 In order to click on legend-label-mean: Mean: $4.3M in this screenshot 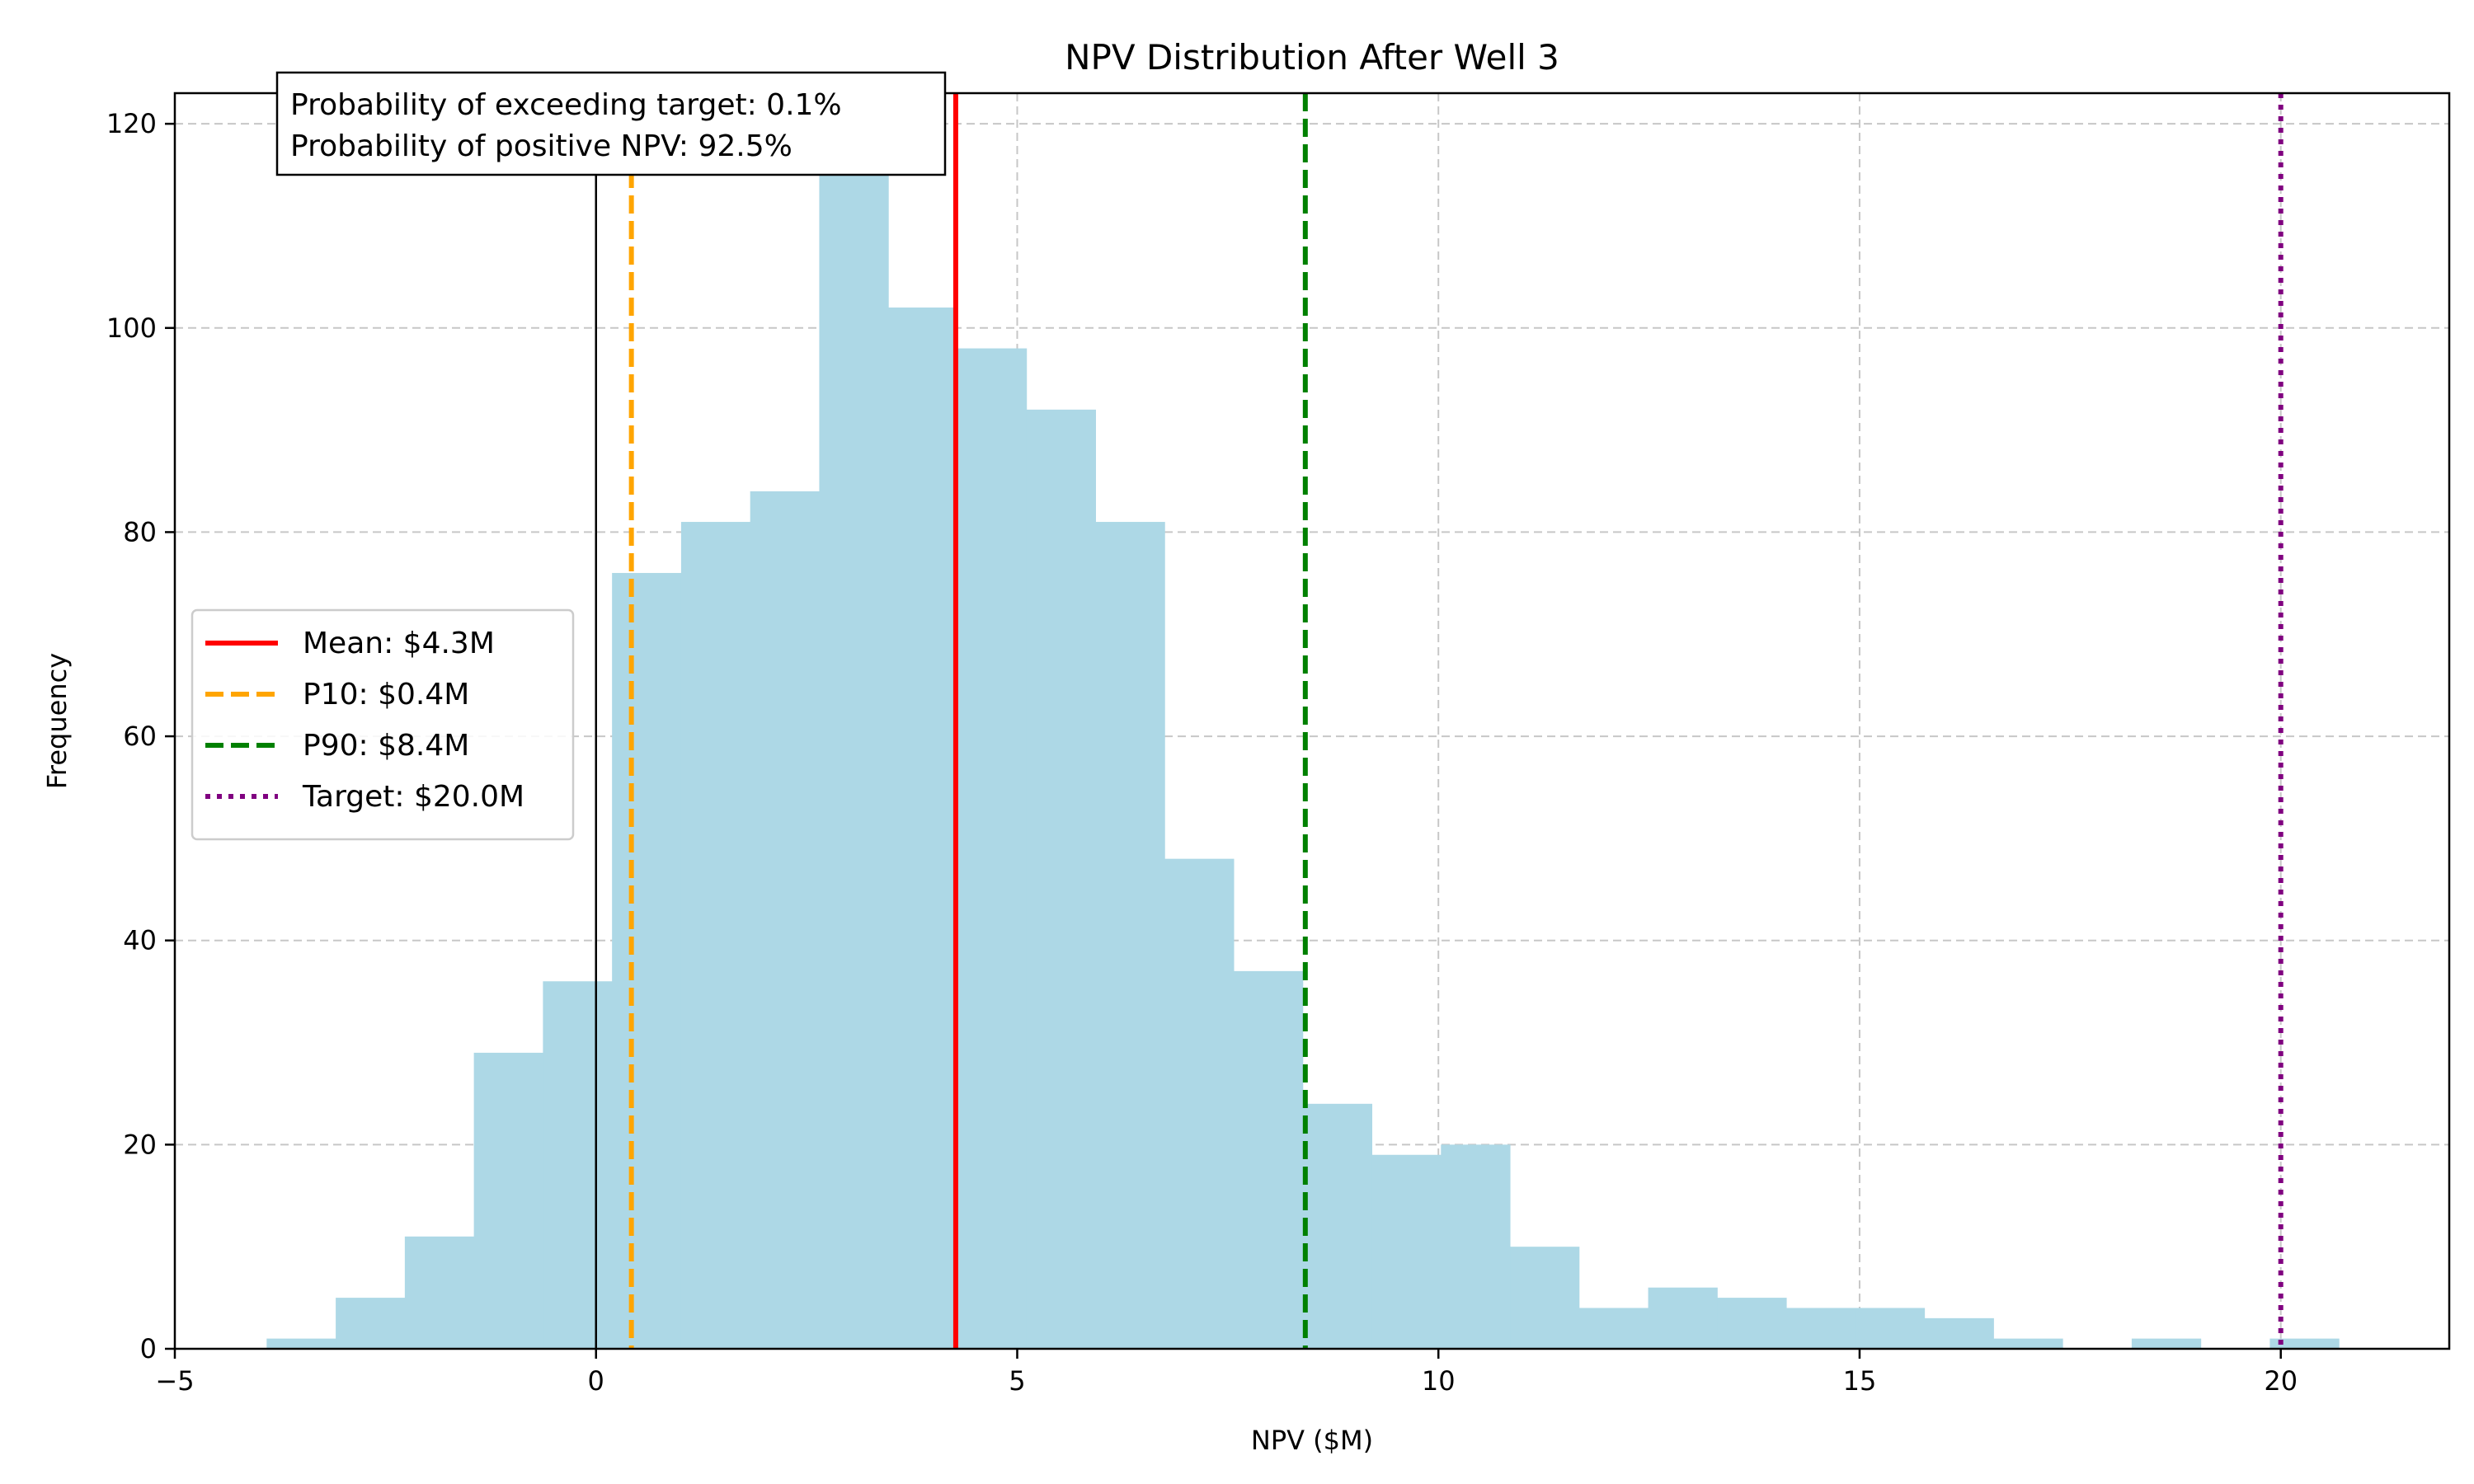, I will do `click(399, 643)`.